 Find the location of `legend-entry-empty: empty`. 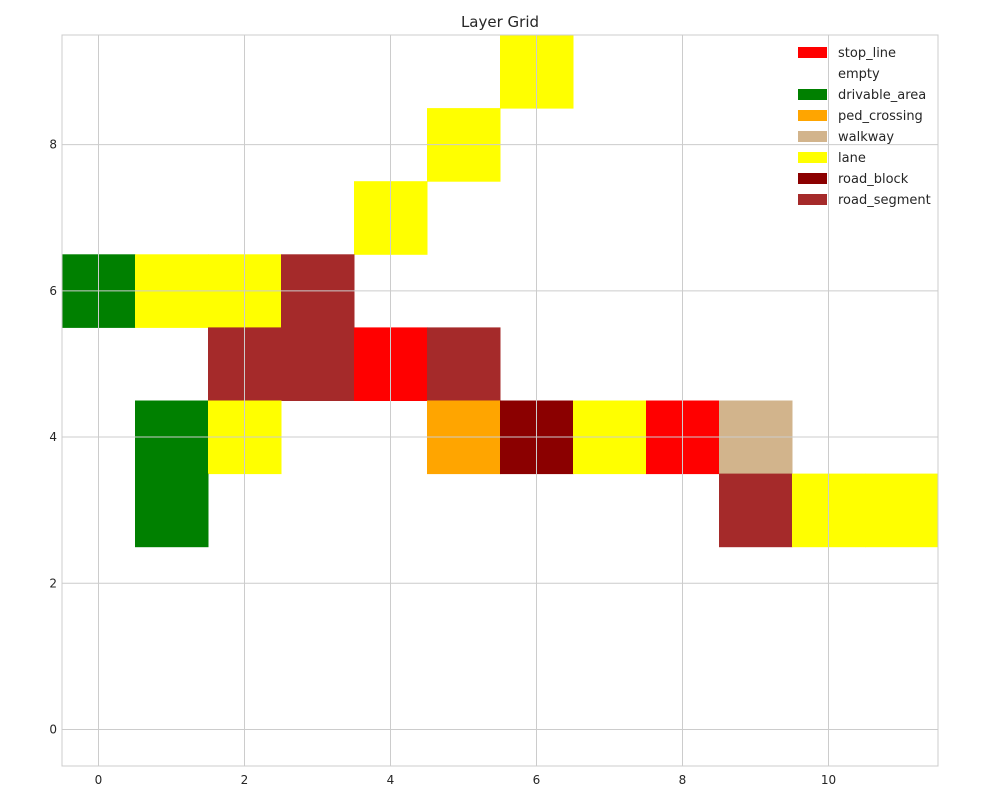

legend-entry-empty: empty is located at coordinates (839, 74).